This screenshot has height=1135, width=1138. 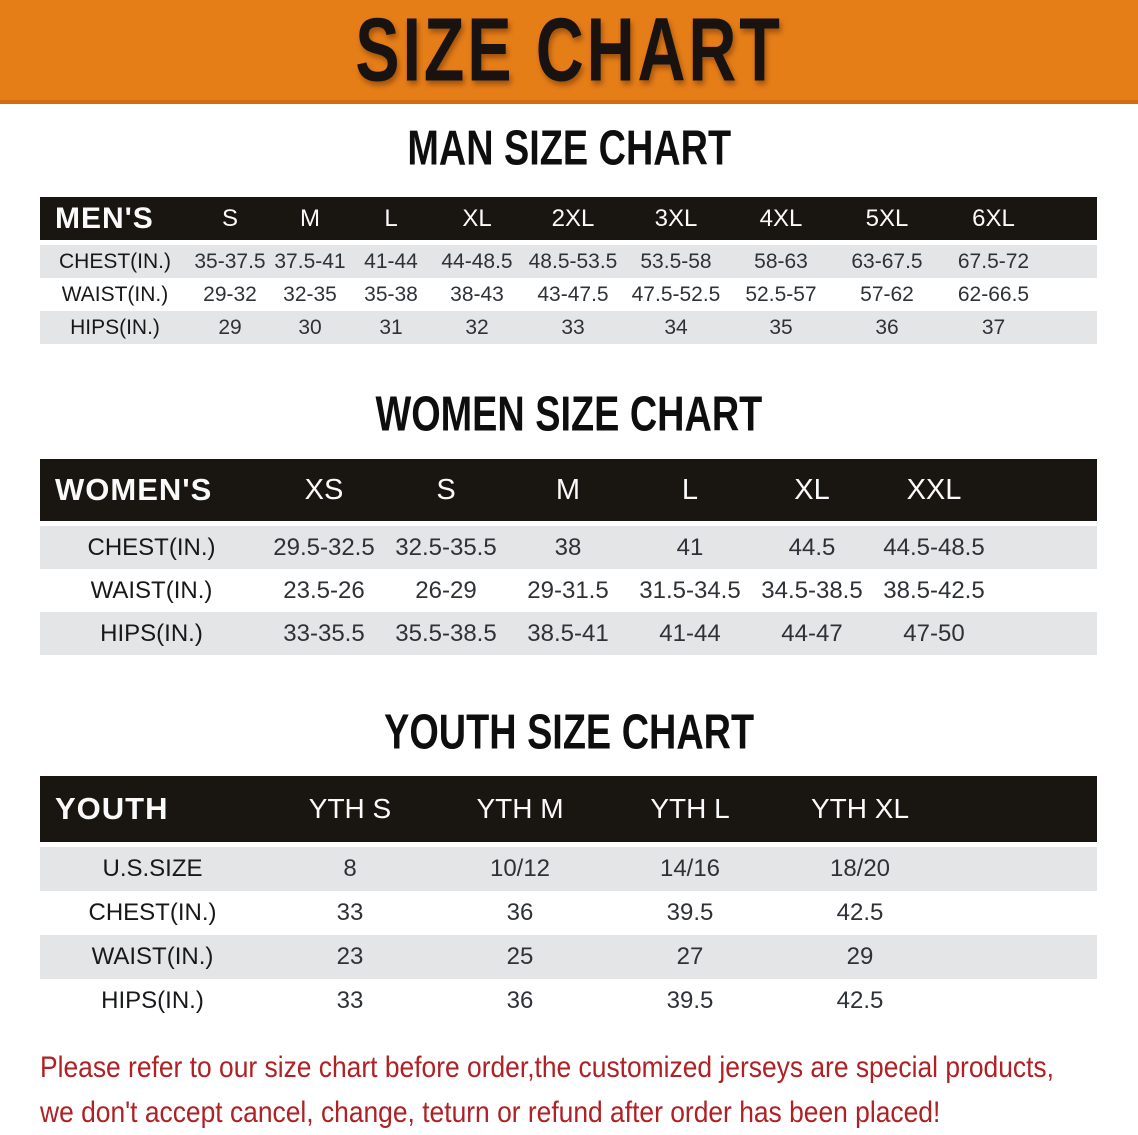 What do you see at coordinates (690, 590) in the screenshot?
I see `size-value-cell: 31.5-34.5` at bounding box center [690, 590].